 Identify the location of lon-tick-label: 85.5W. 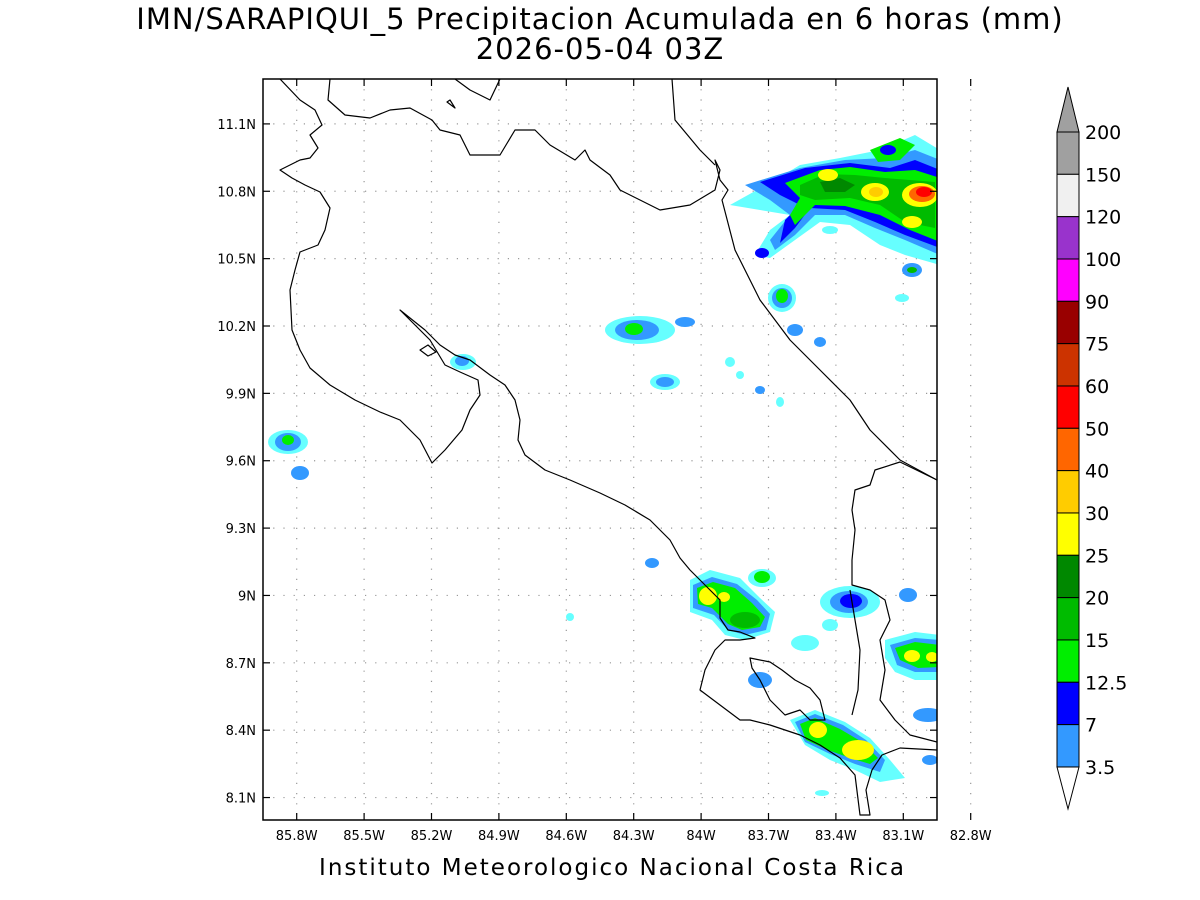
(364, 836).